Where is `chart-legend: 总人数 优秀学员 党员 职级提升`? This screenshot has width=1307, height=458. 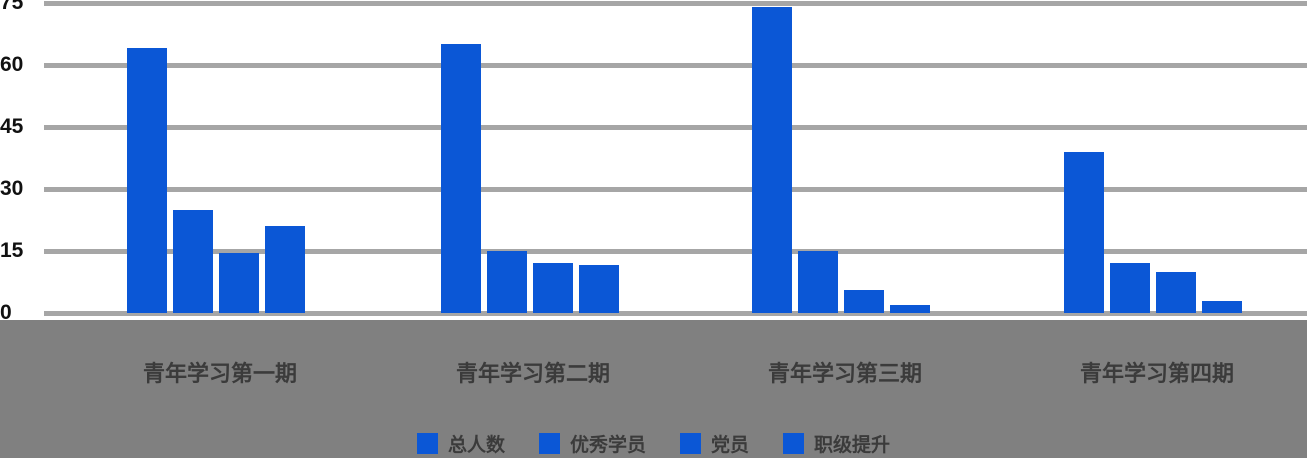 chart-legend: 总人数 优秀学员 党员 职级提升 is located at coordinates (653, 443).